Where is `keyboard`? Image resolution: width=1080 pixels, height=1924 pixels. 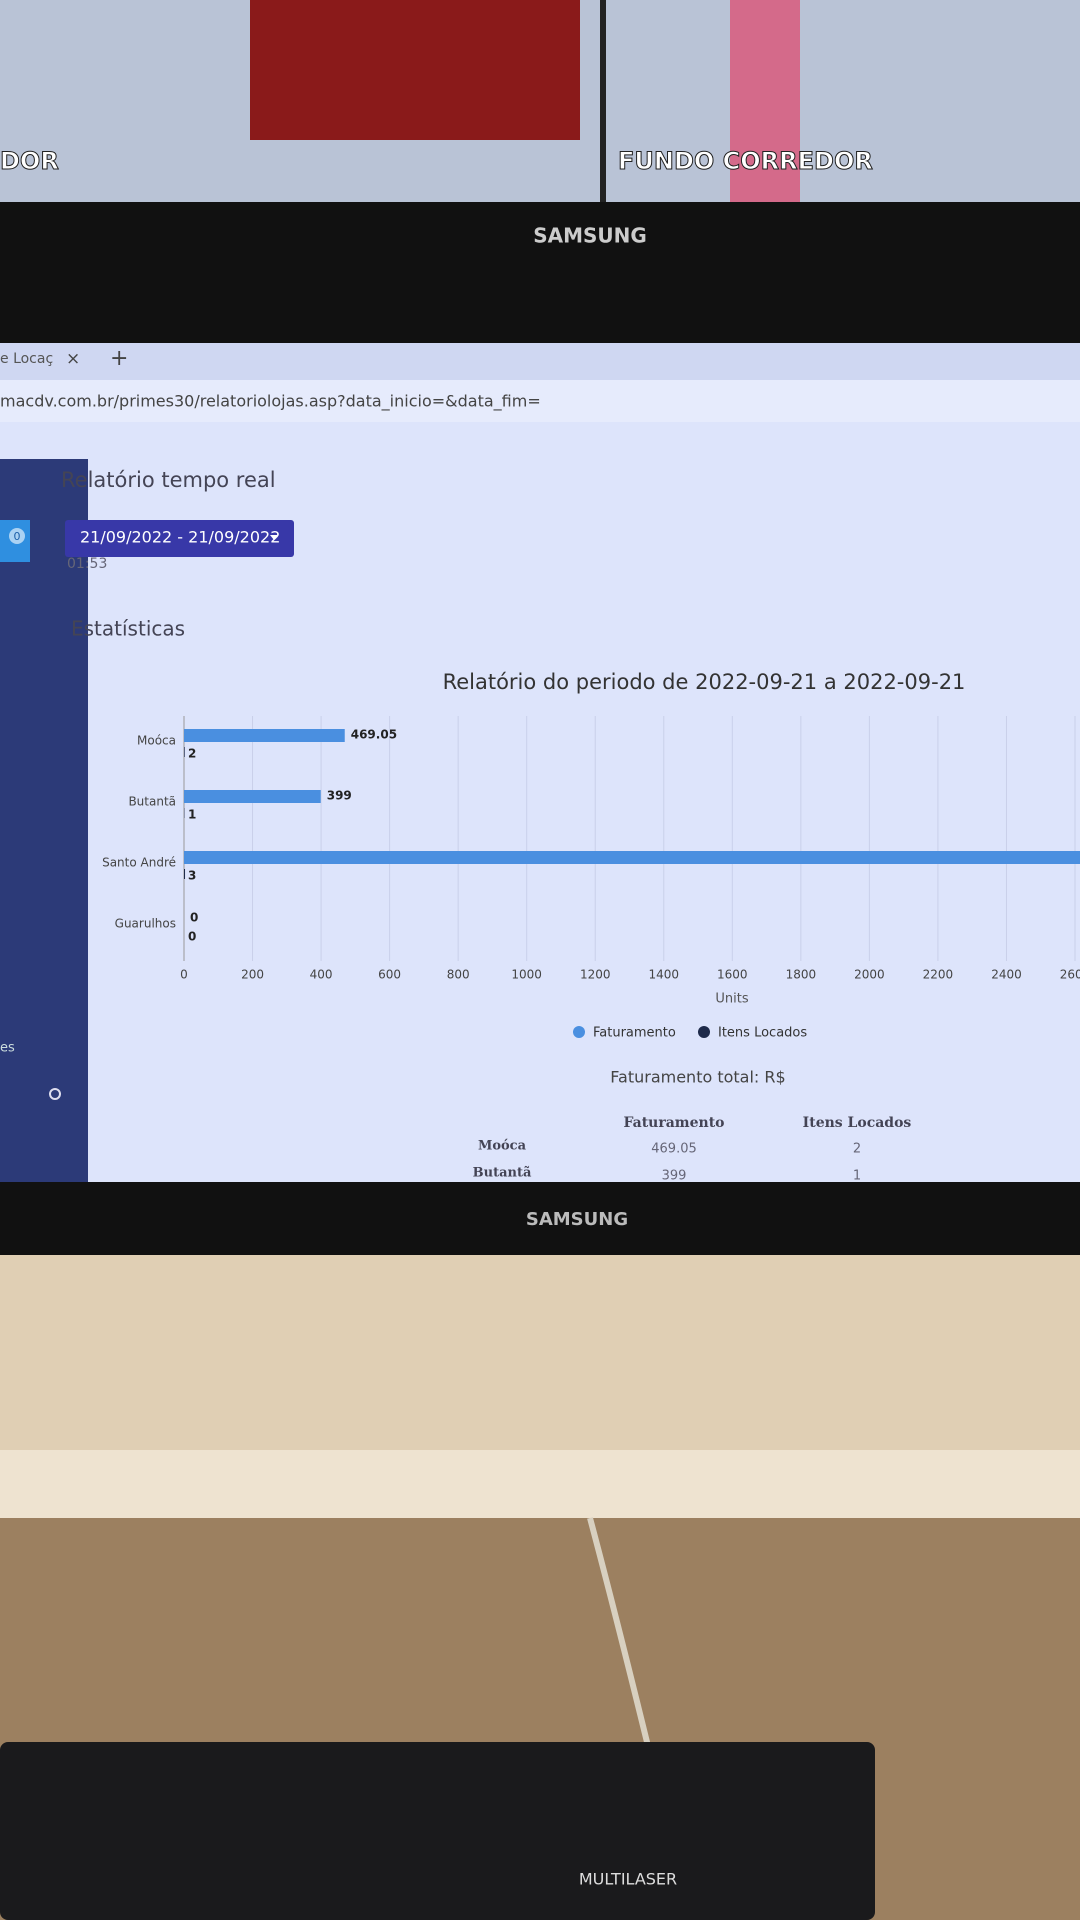 keyboard is located at coordinates (437, 1831).